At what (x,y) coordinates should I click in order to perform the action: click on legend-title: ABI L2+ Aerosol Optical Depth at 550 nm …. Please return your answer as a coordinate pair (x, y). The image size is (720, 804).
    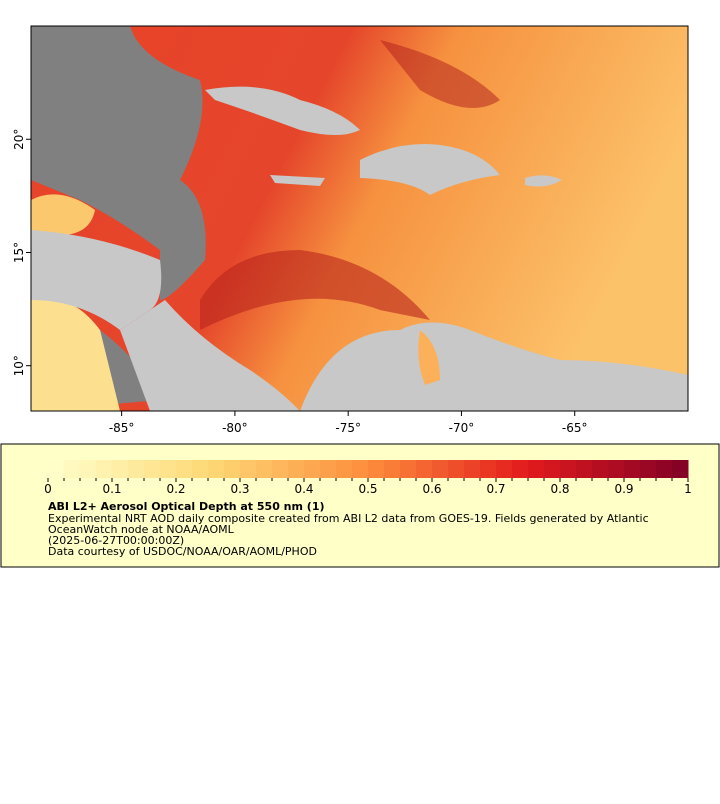
    Looking at the image, I should click on (186, 506).